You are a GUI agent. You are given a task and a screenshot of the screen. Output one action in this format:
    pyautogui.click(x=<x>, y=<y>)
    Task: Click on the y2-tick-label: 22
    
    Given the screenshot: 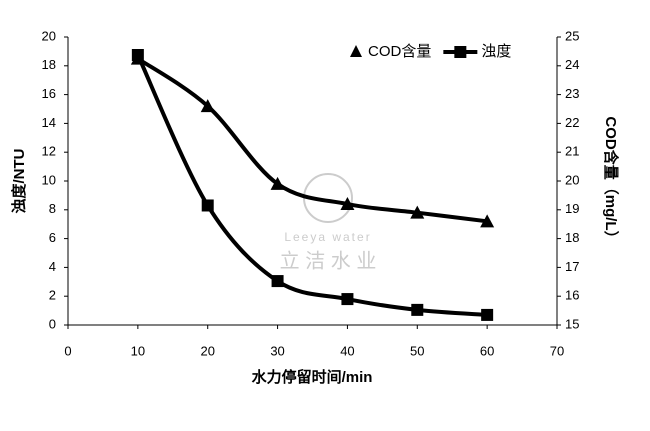 What is the action you would take?
    pyautogui.click(x=572, y=122)
    